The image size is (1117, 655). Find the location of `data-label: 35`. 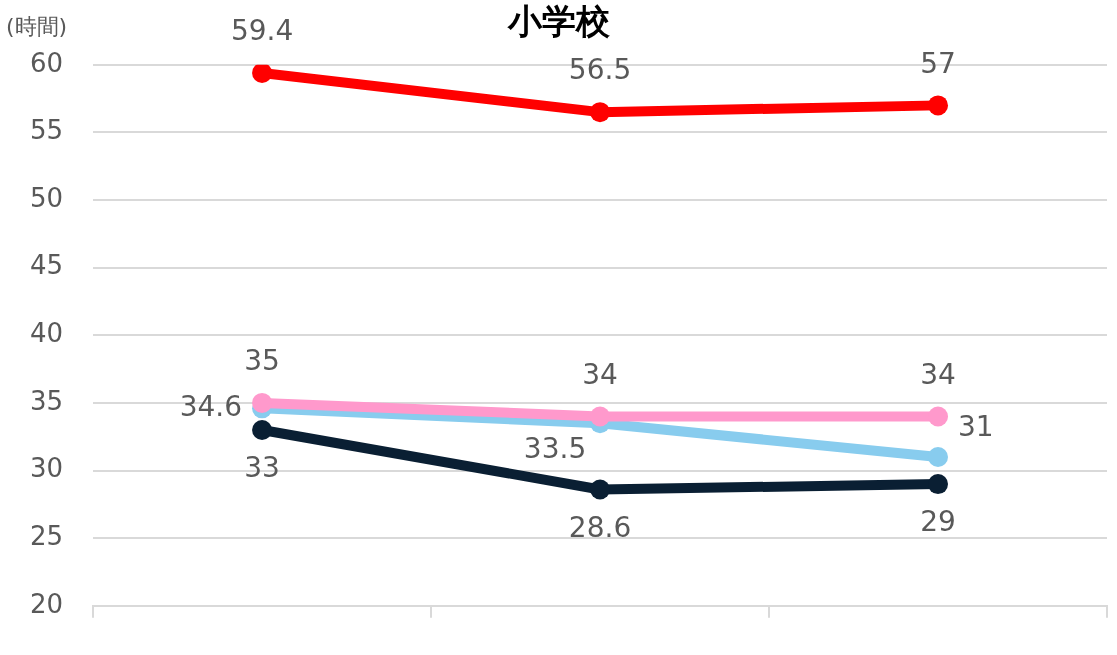

data-label: 35 is located at coordinates (262, 361).